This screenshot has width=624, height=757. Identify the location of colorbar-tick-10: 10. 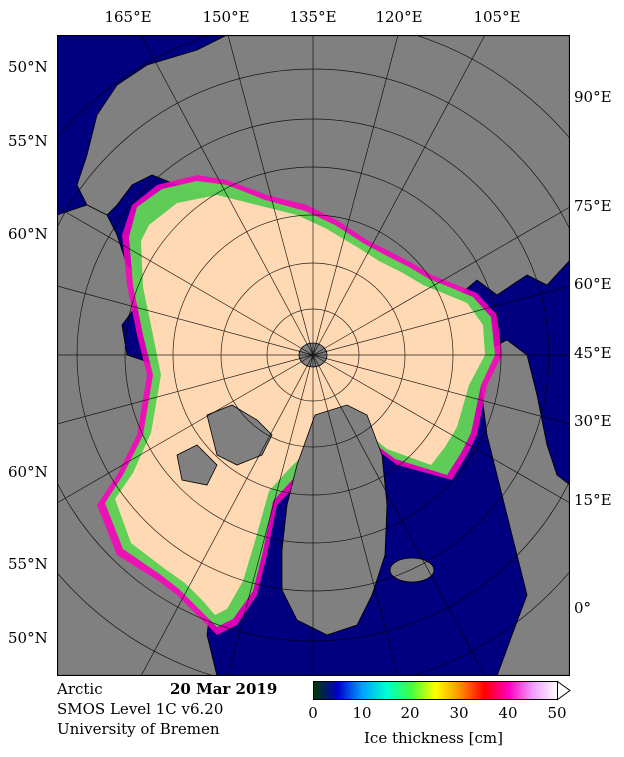
(362, 713).